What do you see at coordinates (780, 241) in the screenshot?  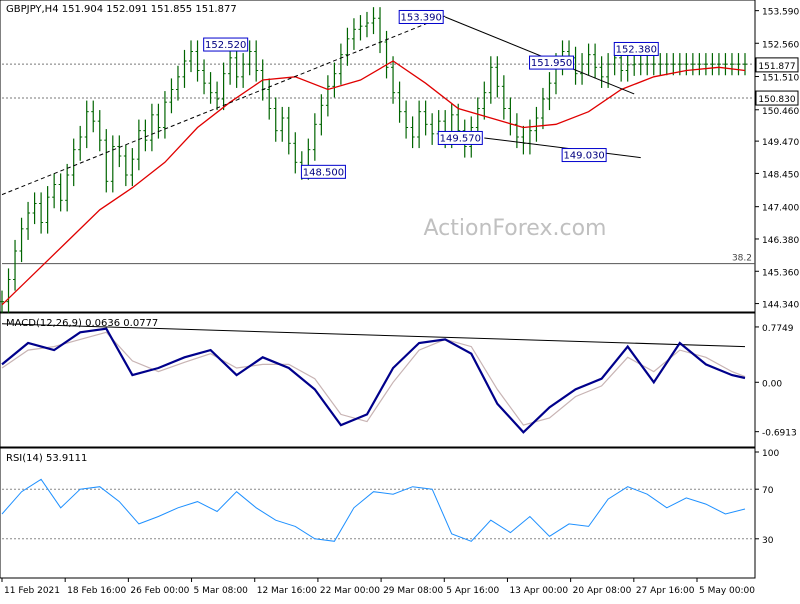 I see `price-y-tick-label: 146.380` at bounding box center [780, 241].